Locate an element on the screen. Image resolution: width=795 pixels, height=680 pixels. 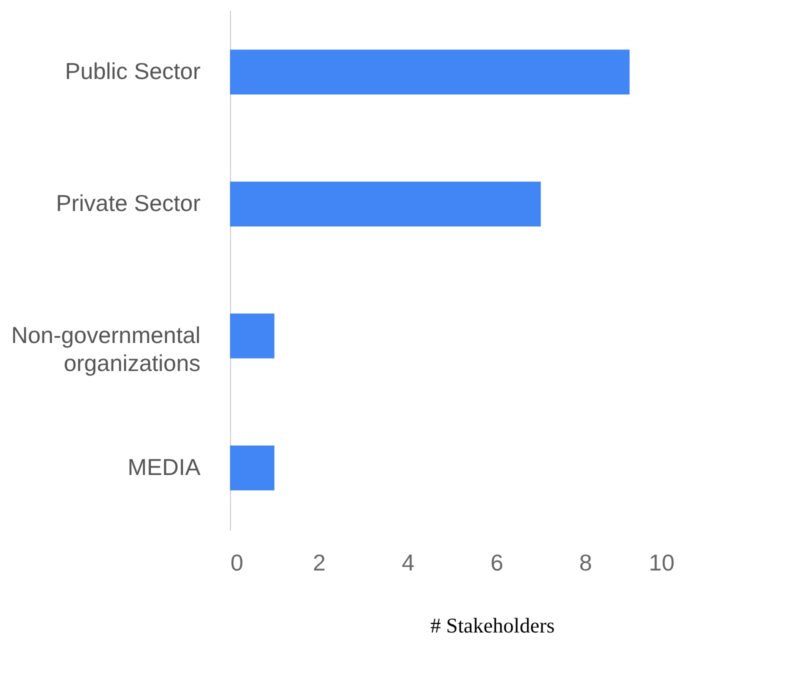
y-tick-label: Public Sector is located at coordinates (132, 71).